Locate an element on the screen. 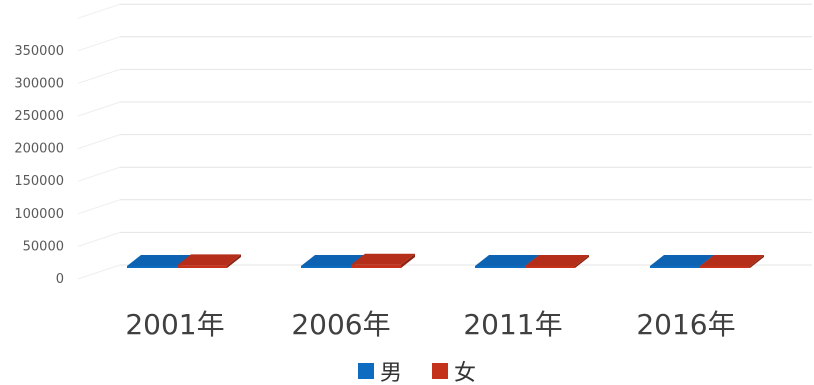  x-tick-label: 2001年 is located at coordinates (174, 324).